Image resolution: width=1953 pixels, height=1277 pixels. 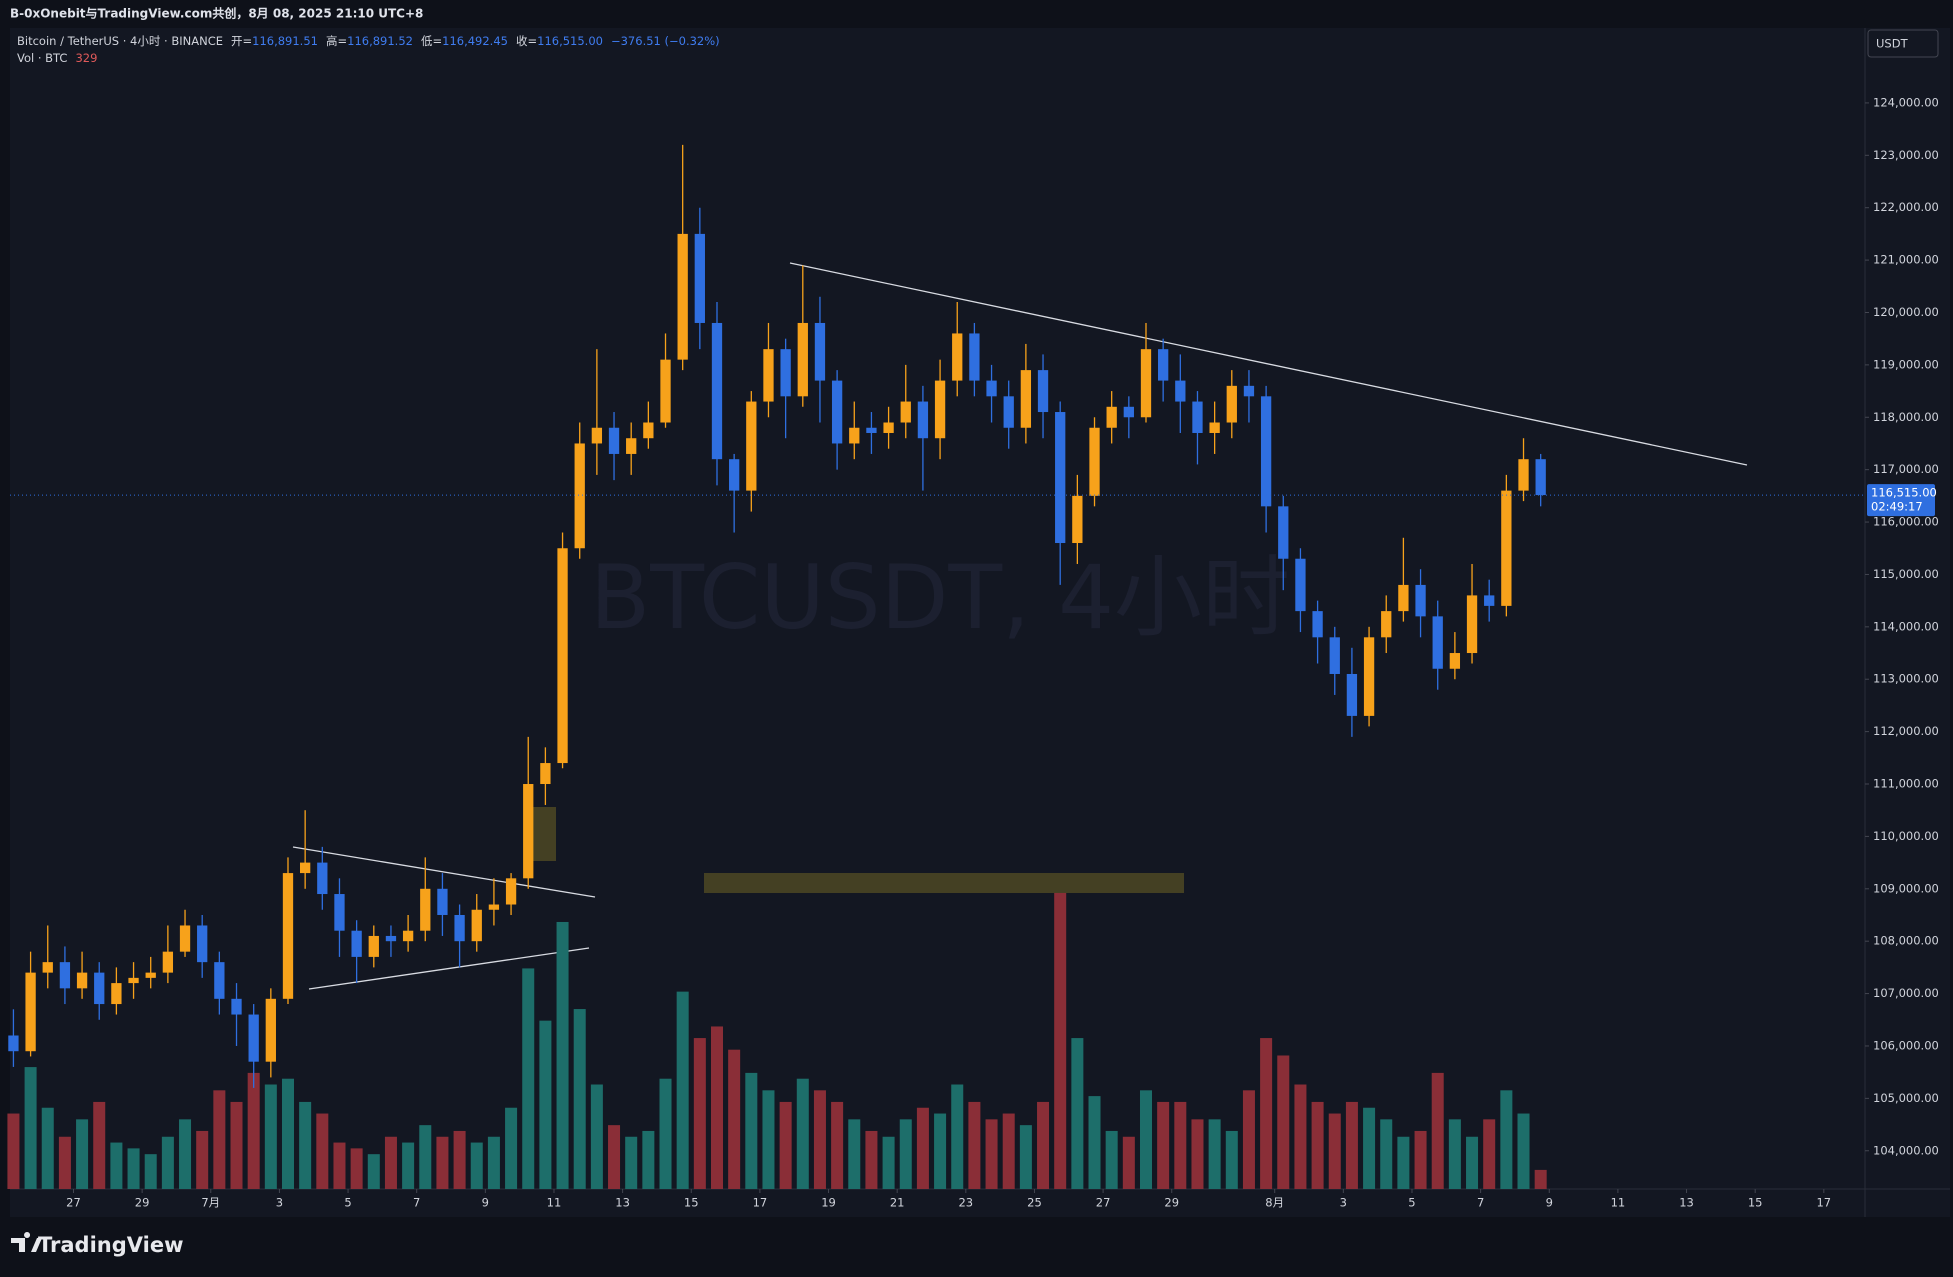 I want to click on last-price-label: 116,515.00, so click(x=1904, y=493).